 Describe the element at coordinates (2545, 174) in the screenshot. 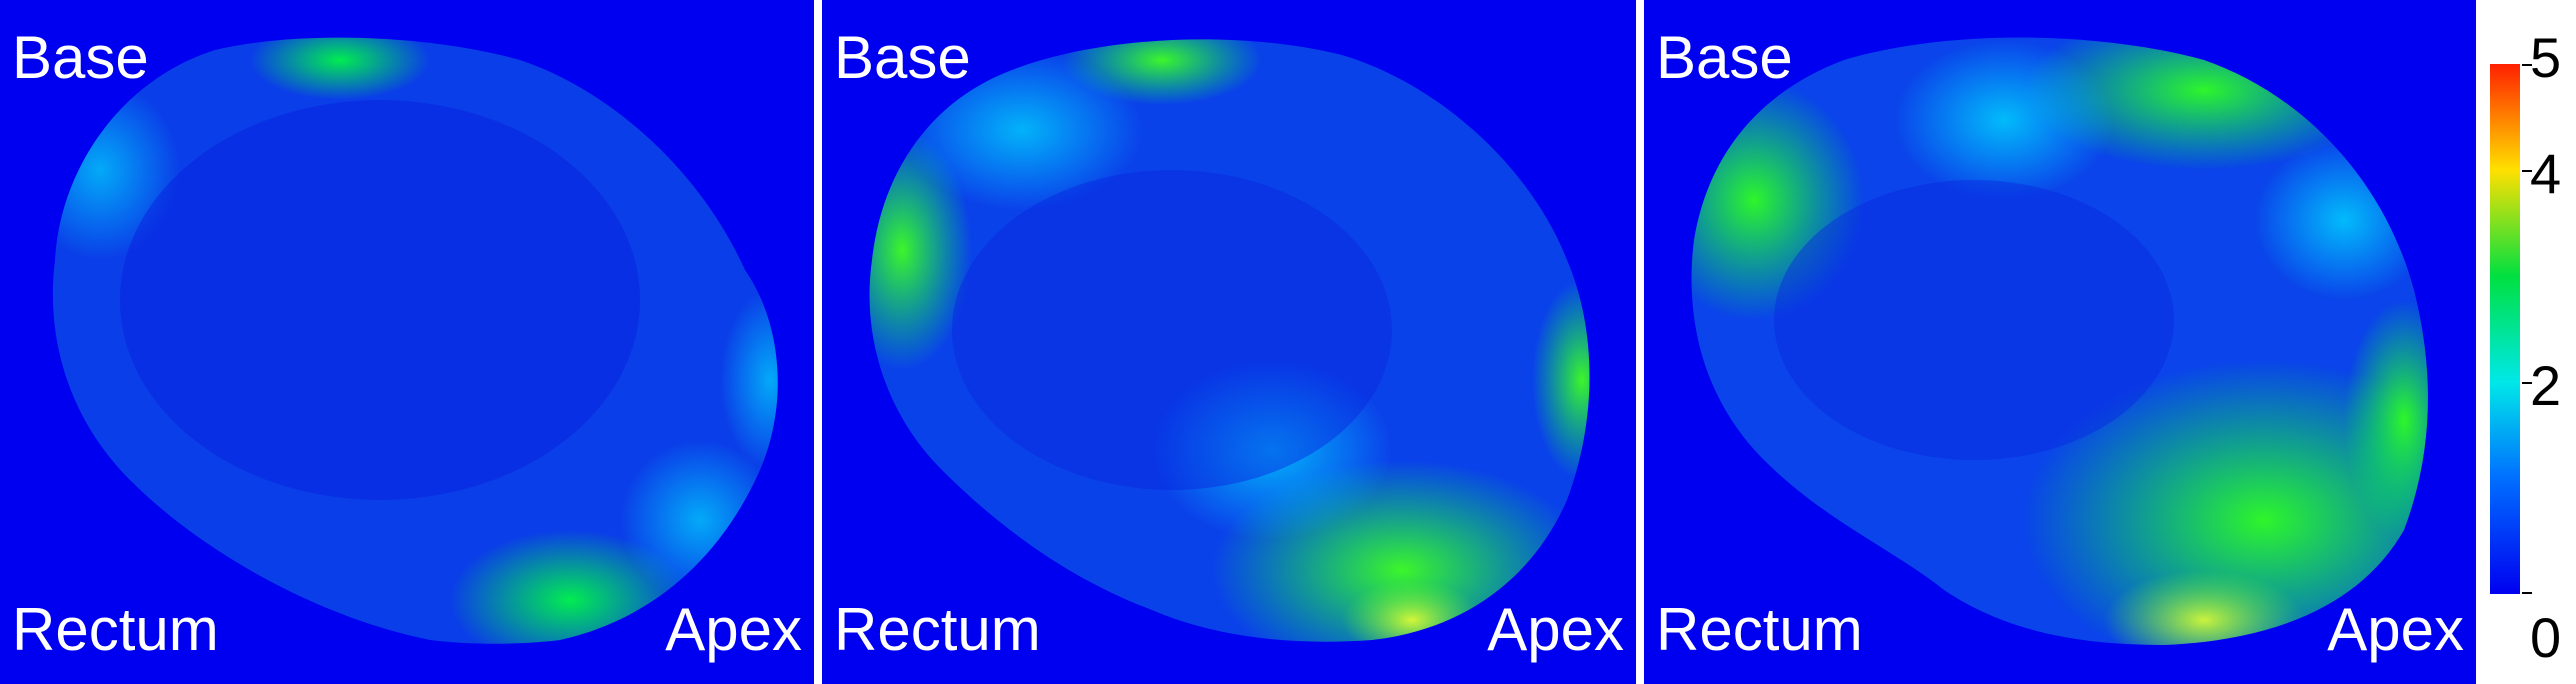

I see `colorbar-label-4: 4` at that location.